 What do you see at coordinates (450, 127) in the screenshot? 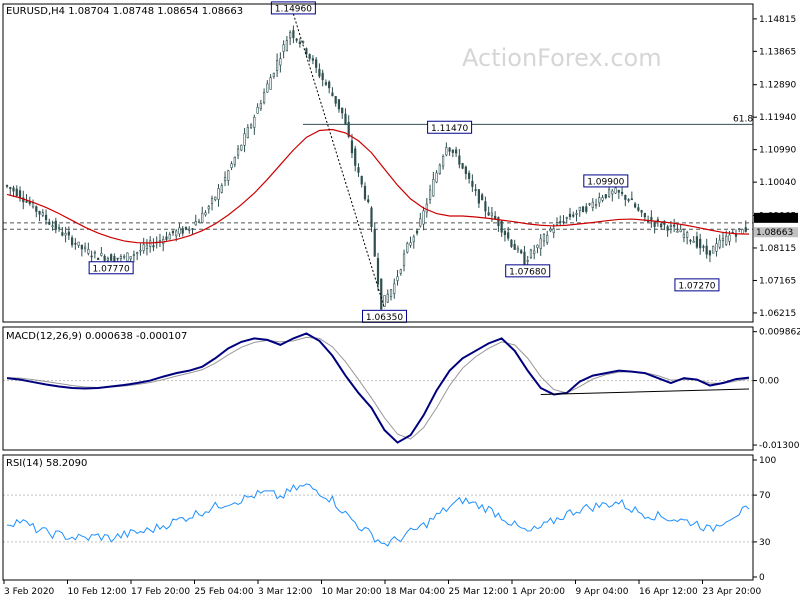
I see `annotation-box` at bounding box center [450, 127].